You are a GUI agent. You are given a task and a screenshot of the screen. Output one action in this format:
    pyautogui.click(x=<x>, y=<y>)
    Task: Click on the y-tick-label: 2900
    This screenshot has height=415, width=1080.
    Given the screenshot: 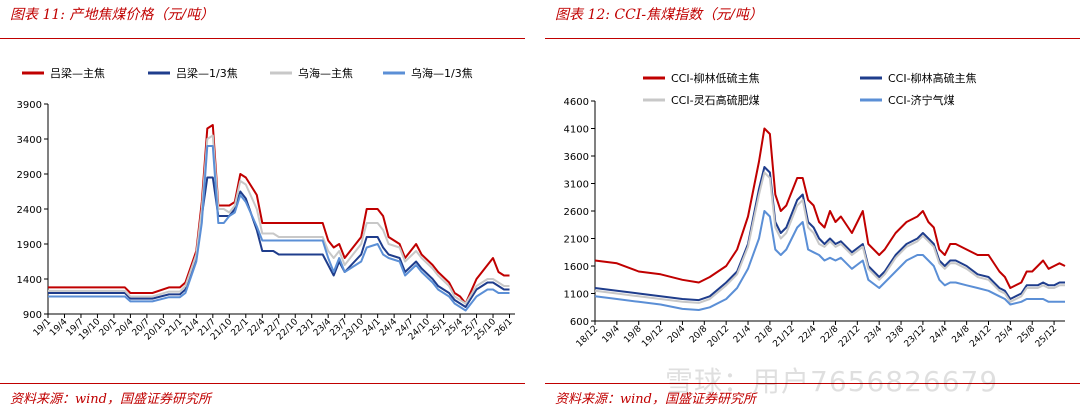 What is the action you would take?
    pyautogui.click(x=29, y=175)
    